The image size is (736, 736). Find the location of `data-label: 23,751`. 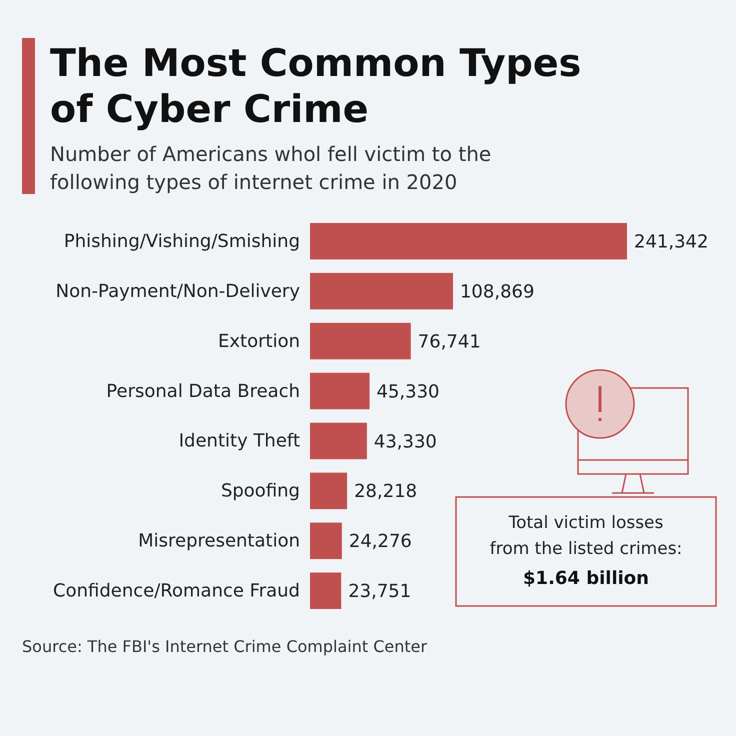

data-label: 23,751 is located at coordinates (380, 591).